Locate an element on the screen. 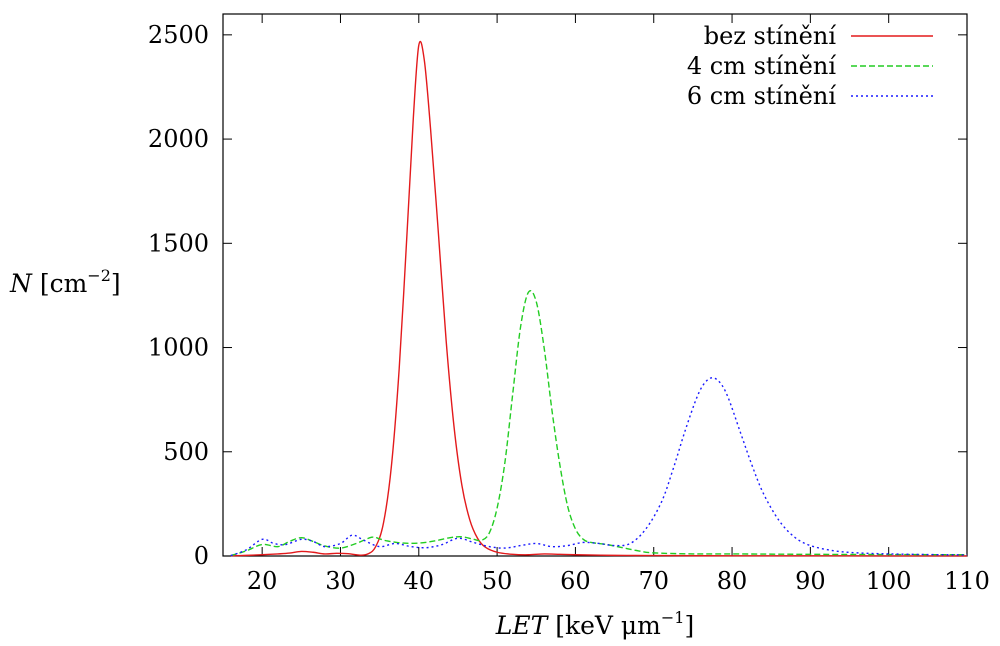 The image size is (1000, 646). x-tick-label: 110 is located at coordinates (967, 581).